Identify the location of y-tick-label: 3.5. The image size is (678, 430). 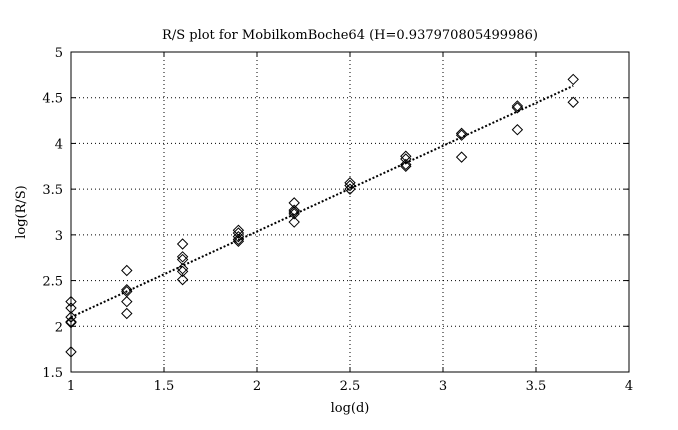
(52, 190).